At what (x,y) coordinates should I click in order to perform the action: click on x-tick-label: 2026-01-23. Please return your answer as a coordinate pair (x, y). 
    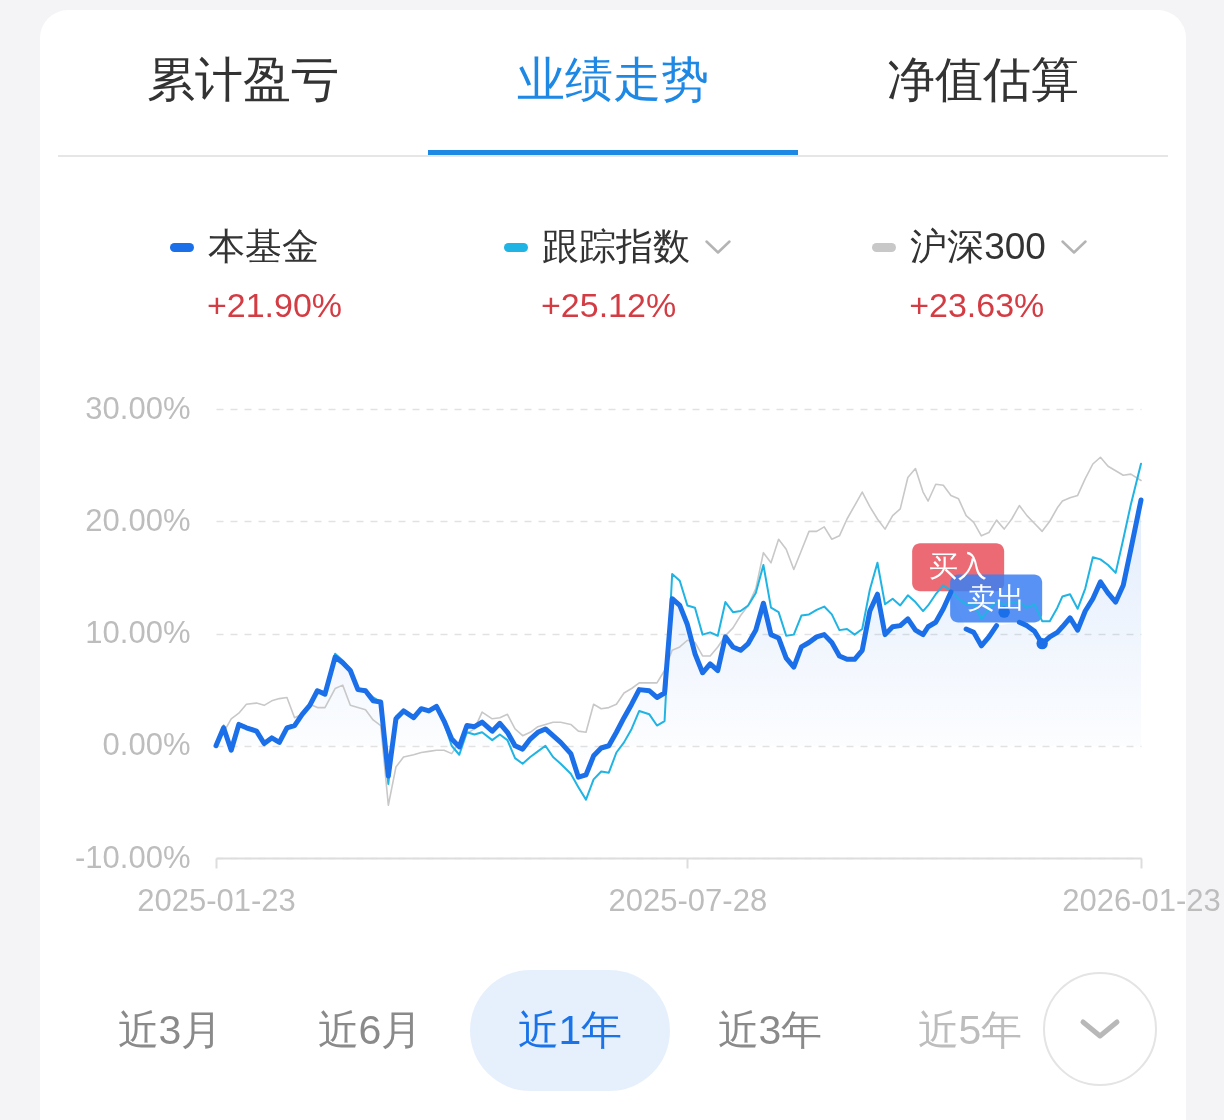
    Looking at the image, I should click on (1141, 900).